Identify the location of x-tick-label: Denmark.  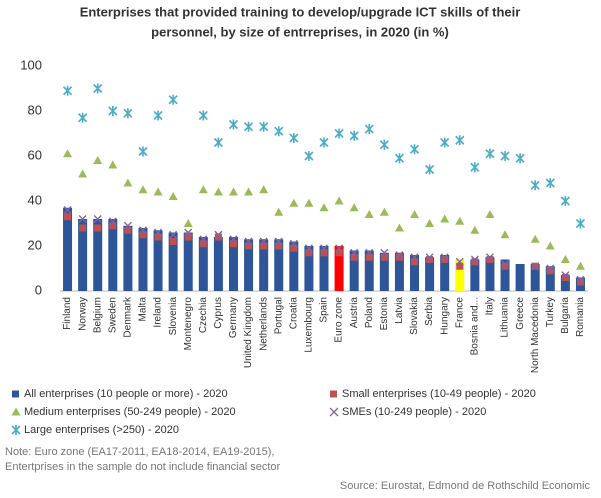
(128, 317).